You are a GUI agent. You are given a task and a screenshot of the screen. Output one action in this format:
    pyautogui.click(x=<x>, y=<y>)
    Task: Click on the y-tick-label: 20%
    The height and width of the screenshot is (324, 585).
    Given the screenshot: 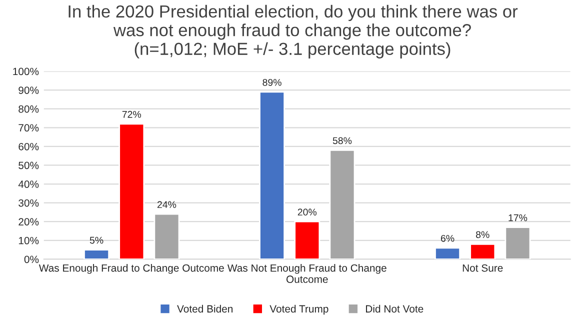 What is the action you would take?
    pyautogui.click(x=28, y=222)
    